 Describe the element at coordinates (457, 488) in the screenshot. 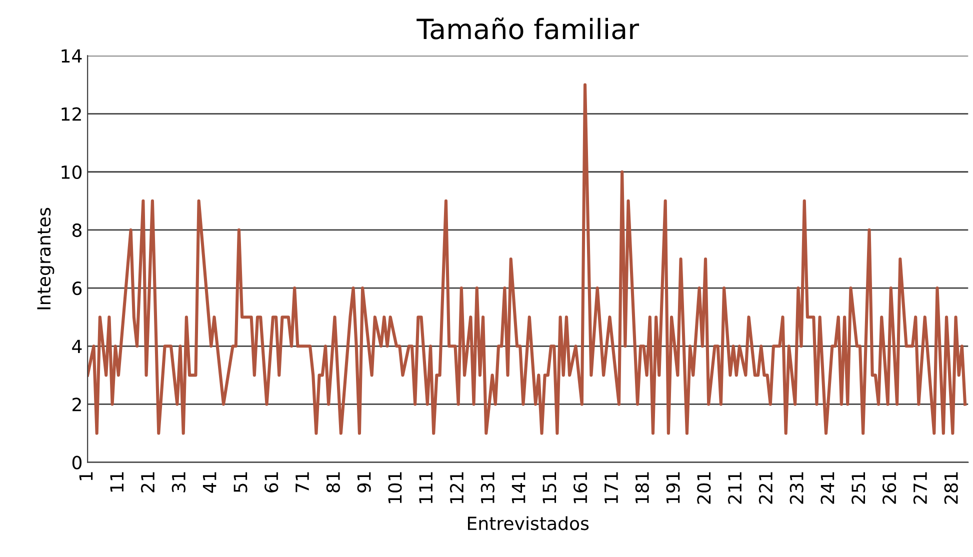

I see `x-tick-label: 121` at that location.